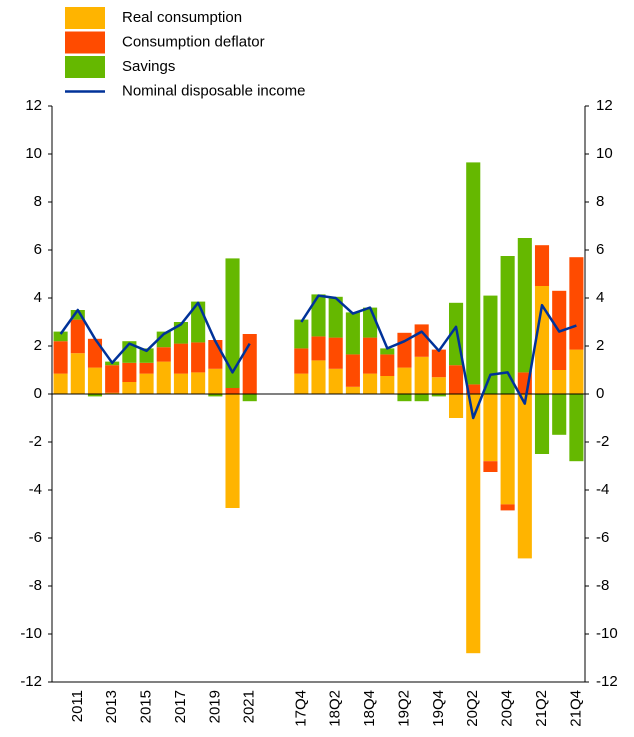 The image size is (634, 737). What do you see at coordinates (541, 708) in the screenshot?
I see `x-tick-label: 21Q2` at bounding box center [541, 708].